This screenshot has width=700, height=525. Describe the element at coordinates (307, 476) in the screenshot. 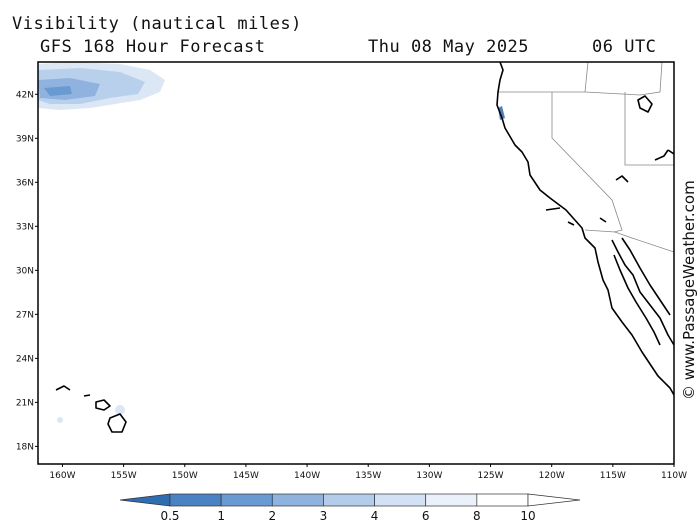

I see `lon-tick-label: 140W` at that location.